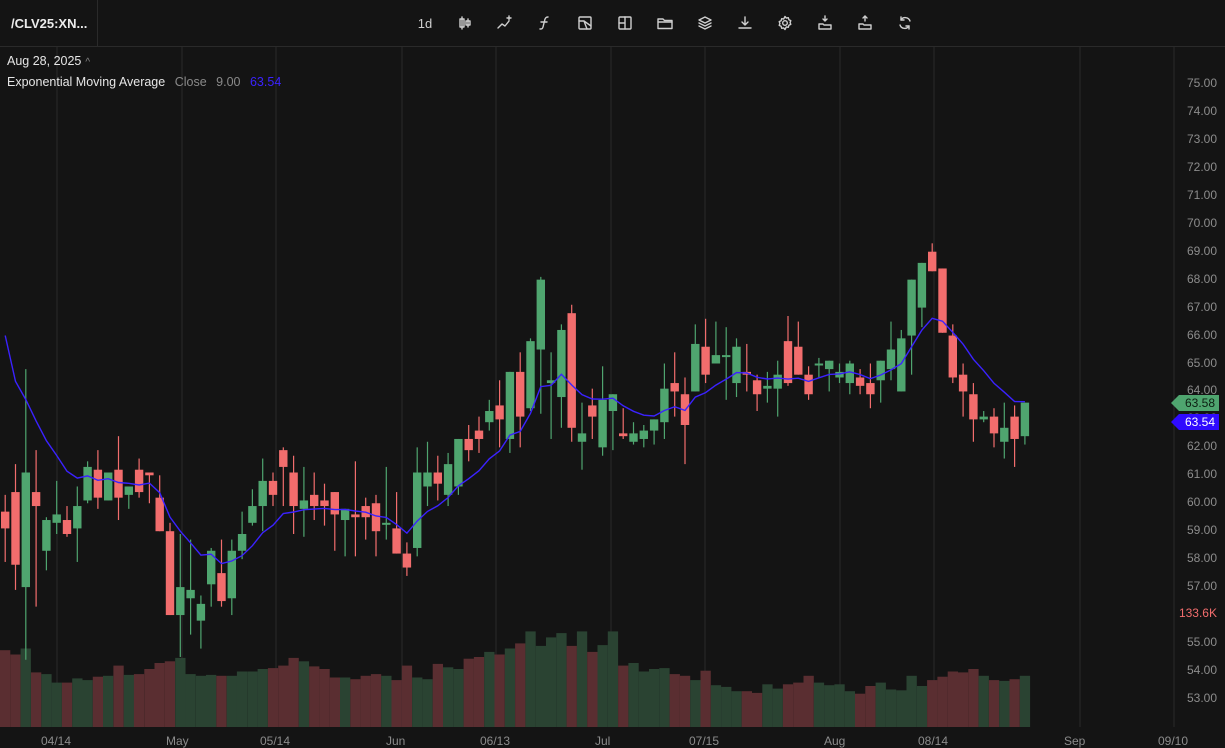 This screenshot has width=1225, height=748. Describe the element at coordinates (1201, 446) in the screenshot. I see `price-tick: 62.00` at that location.